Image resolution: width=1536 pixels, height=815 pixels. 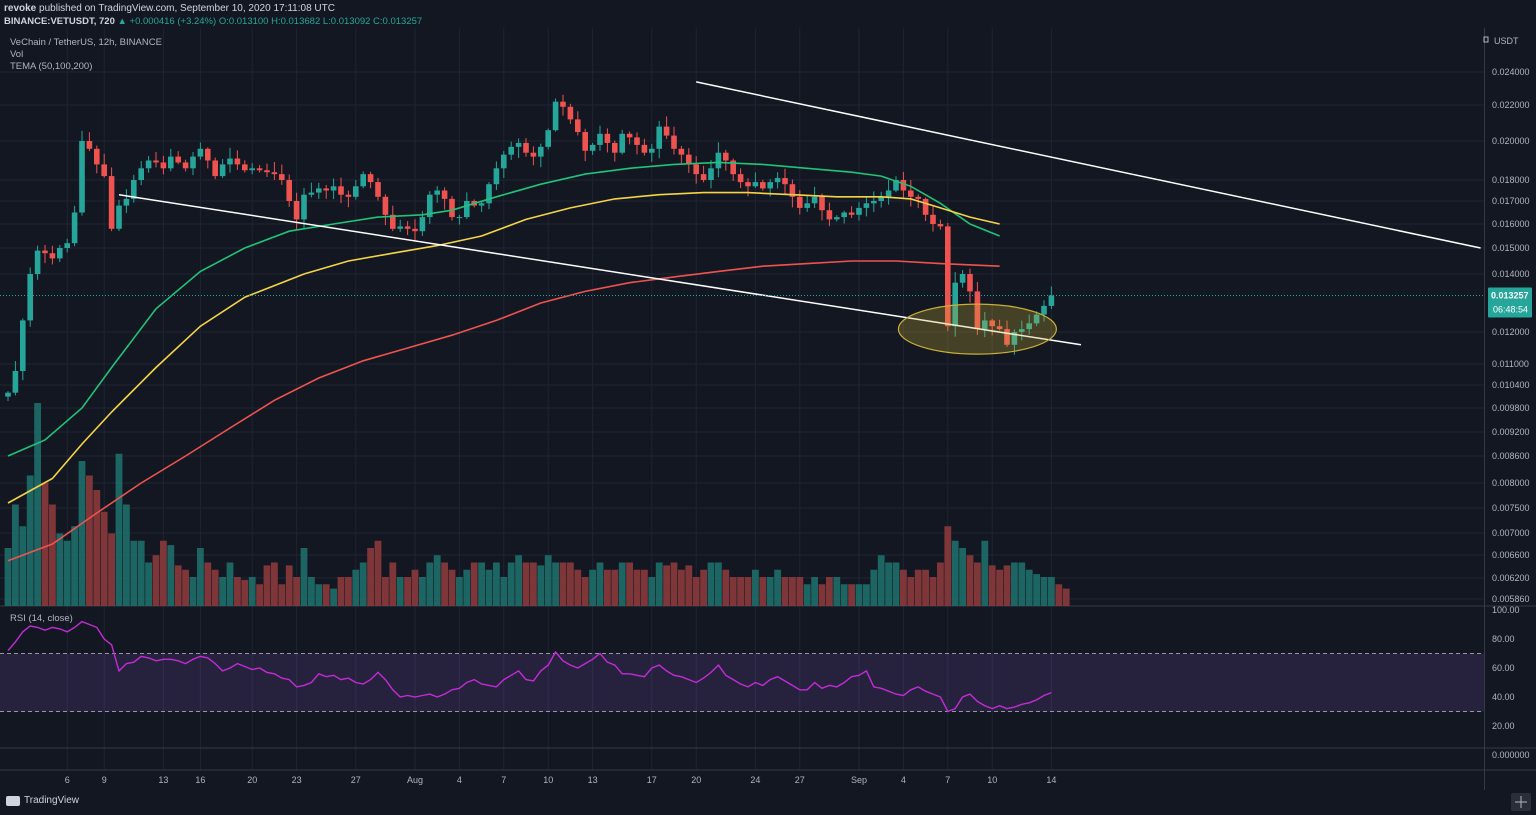 I want to click on price-tick-label: 0.012000, so click(x=1511, y=332).